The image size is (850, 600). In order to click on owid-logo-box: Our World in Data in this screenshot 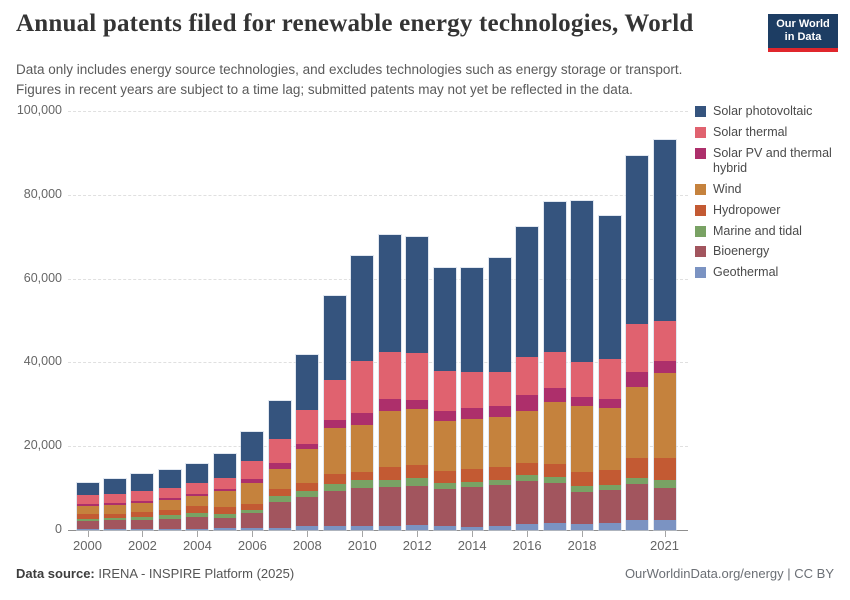, I will do `click(803, 31)`.